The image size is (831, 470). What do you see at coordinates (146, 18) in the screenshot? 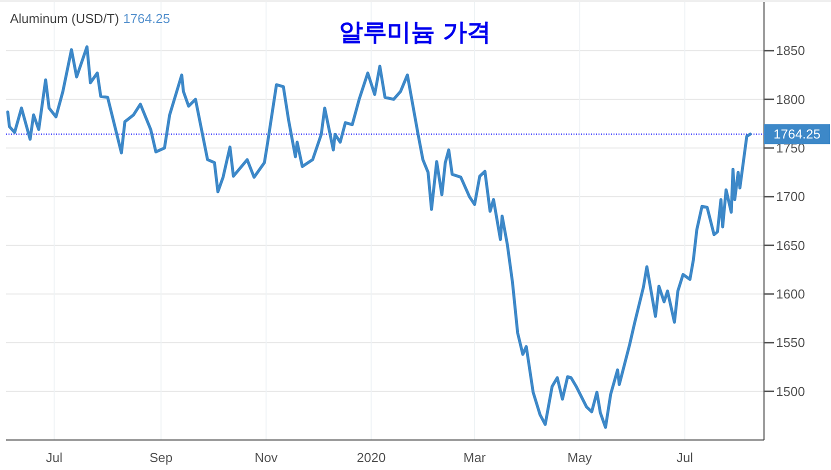
I see `text: 1764.25` at bounding box center [146, 18].